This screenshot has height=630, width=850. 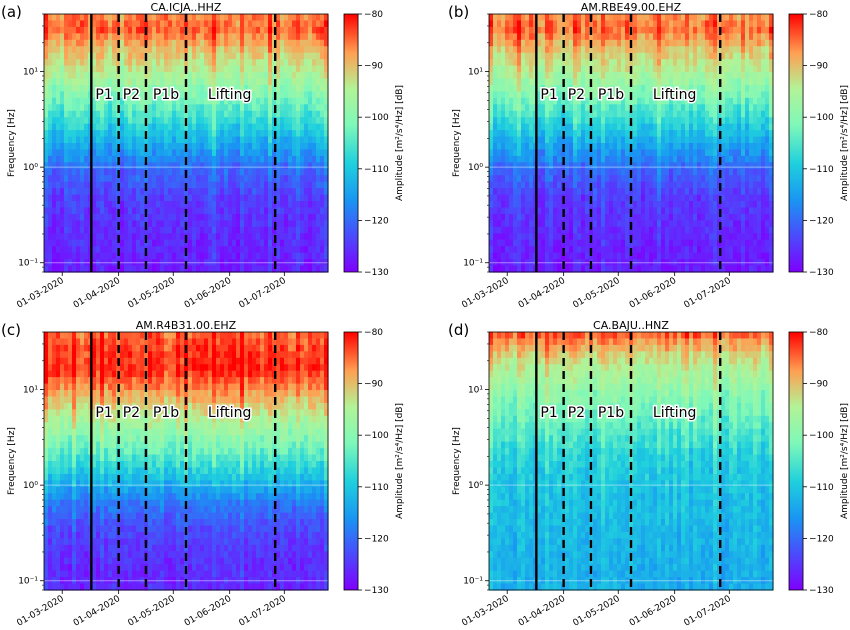 I want to click on y-axis-label: Frequency [Hz], so click(x=12, y=143).